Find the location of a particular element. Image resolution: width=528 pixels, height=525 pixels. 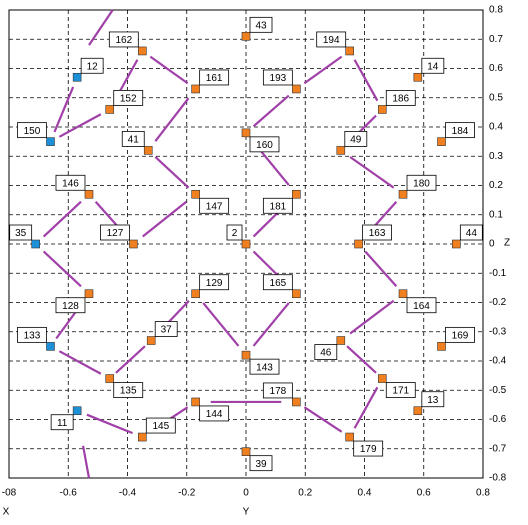

y-tick-label: -0.1 is located at coordinates (498, 273).